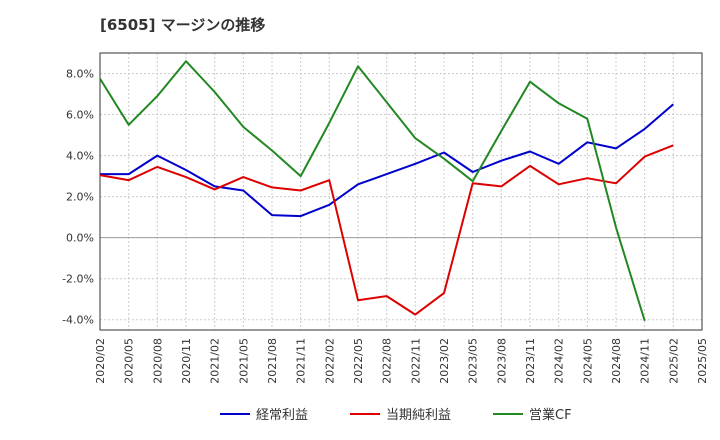  What do you see at coordinates (550, 415) in the screenshot?
I see `legend-label: 営業CF` at bounding box center [550, 415].